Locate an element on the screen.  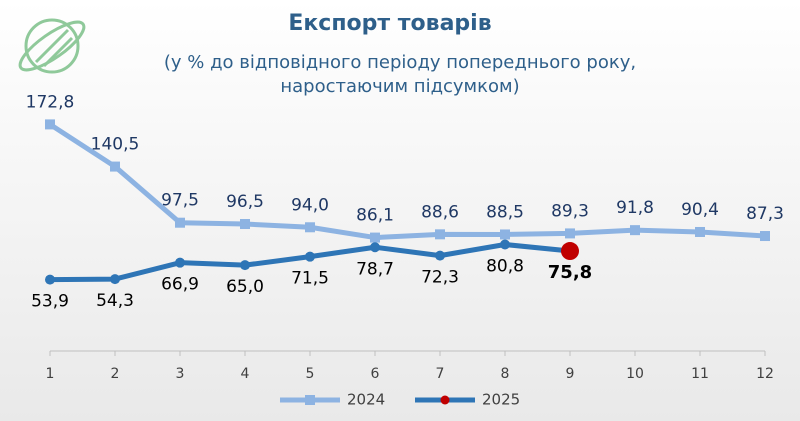
data-label: 65,0 is located at coordinates (245, 287).